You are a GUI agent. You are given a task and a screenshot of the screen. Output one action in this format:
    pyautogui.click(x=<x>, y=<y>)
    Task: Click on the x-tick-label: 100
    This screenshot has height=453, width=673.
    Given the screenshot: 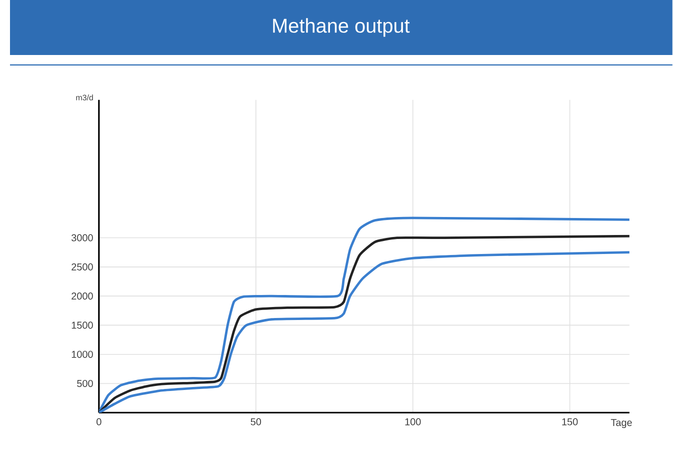 What is the action you would take?
    pyautogui.click(x=413, y=422)
    